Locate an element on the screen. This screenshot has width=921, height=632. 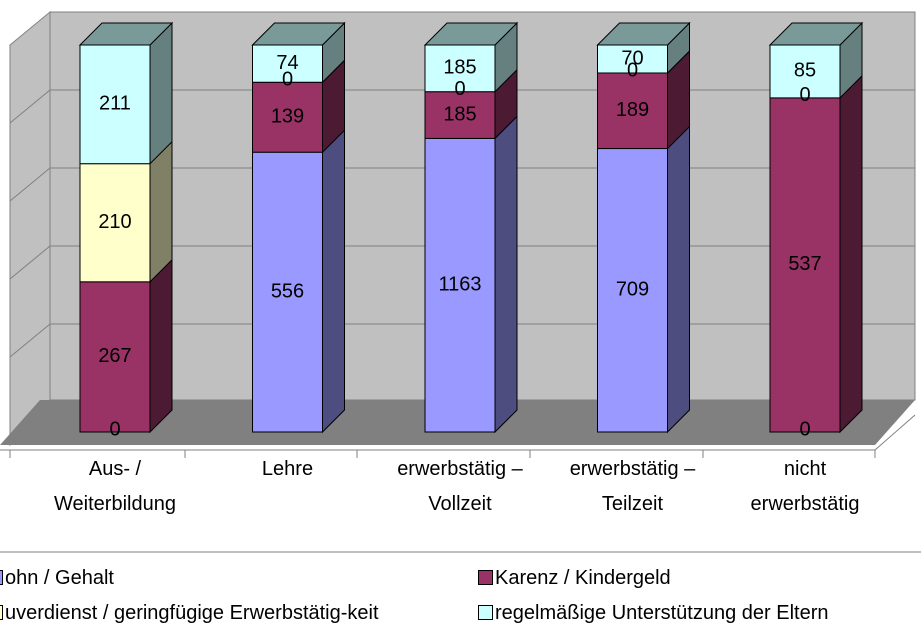
data-label: 74 is located at coordinates (287, 63).